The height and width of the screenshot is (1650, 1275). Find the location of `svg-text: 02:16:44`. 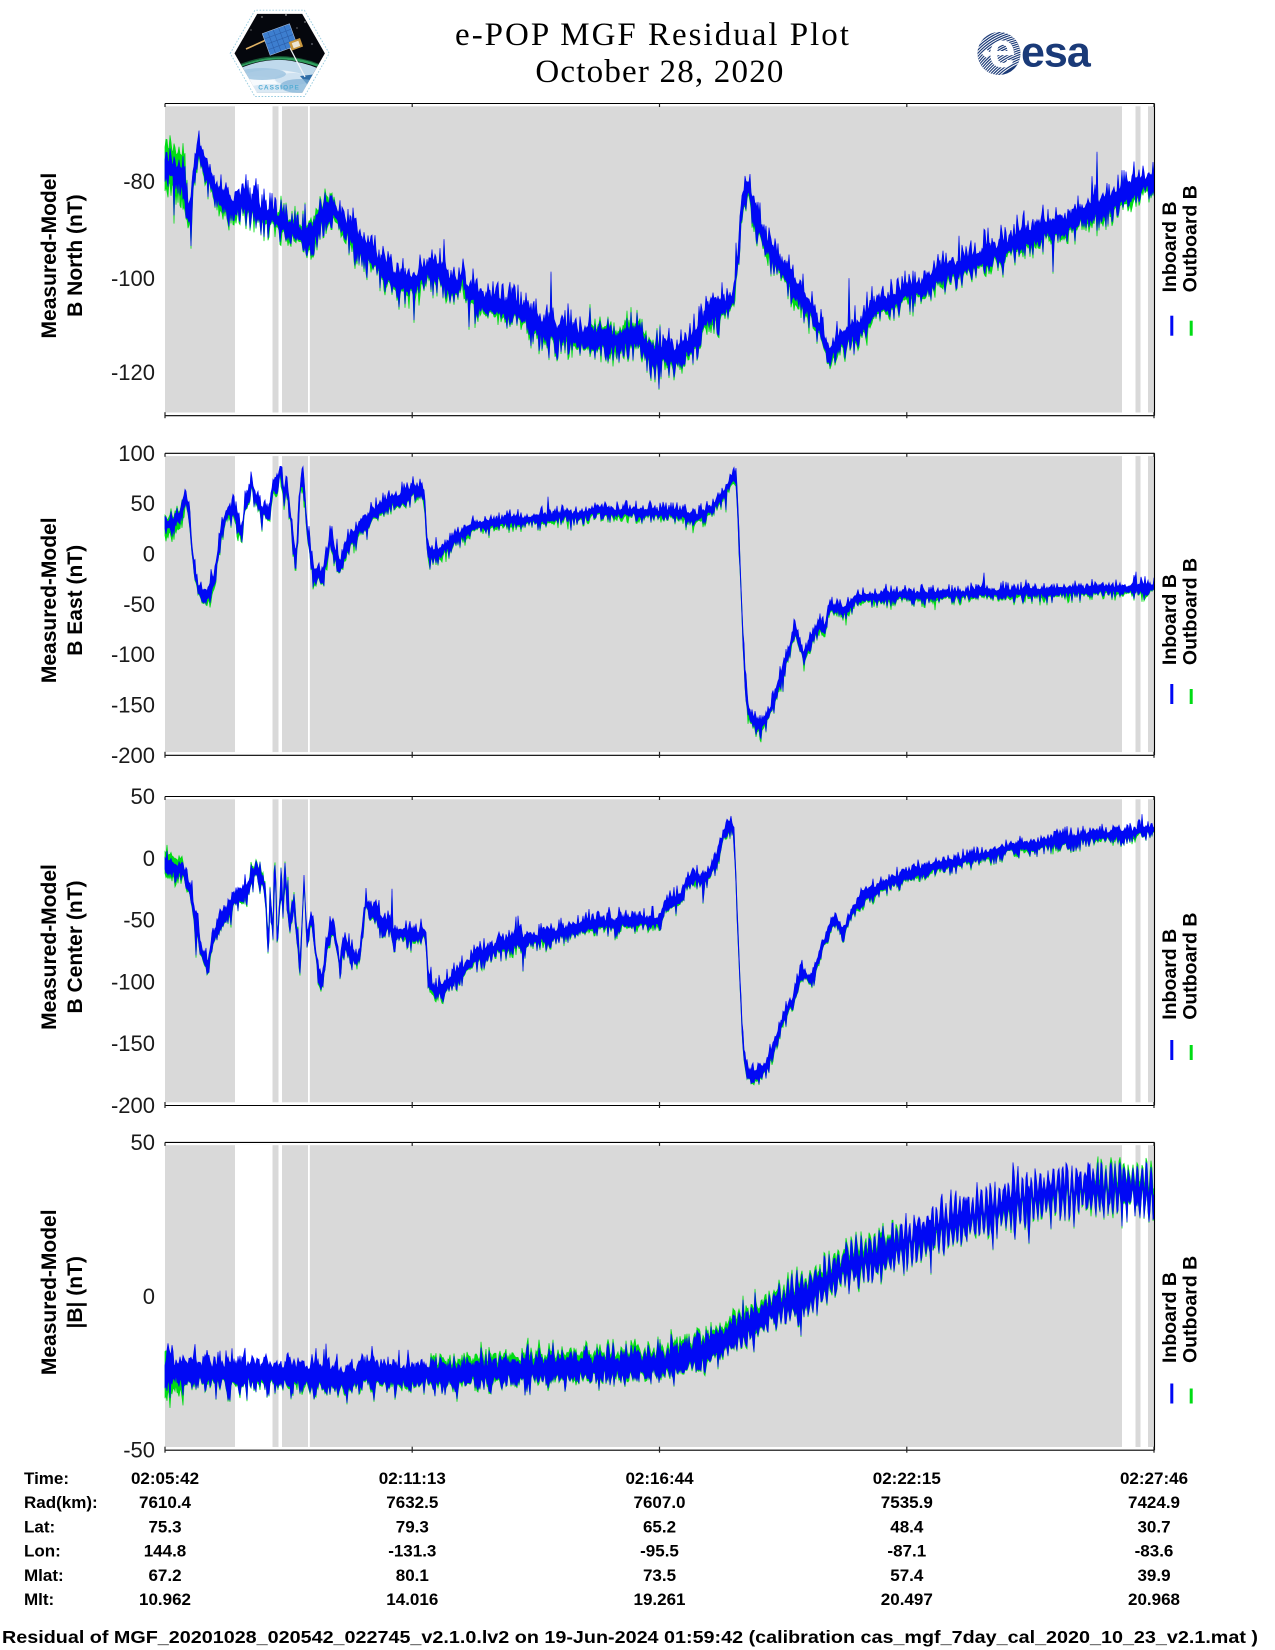

svg-text: 02:16:44 is located at coordinates (659, 1478).